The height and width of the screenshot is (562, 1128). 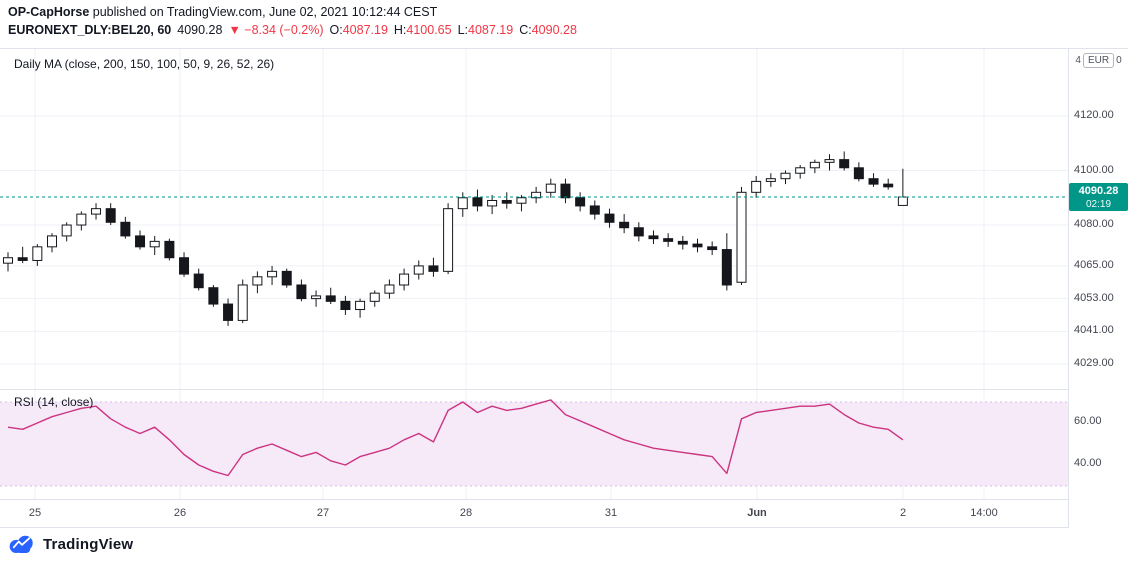 I want to click on close-label: C:, so click(x=525, y=30).